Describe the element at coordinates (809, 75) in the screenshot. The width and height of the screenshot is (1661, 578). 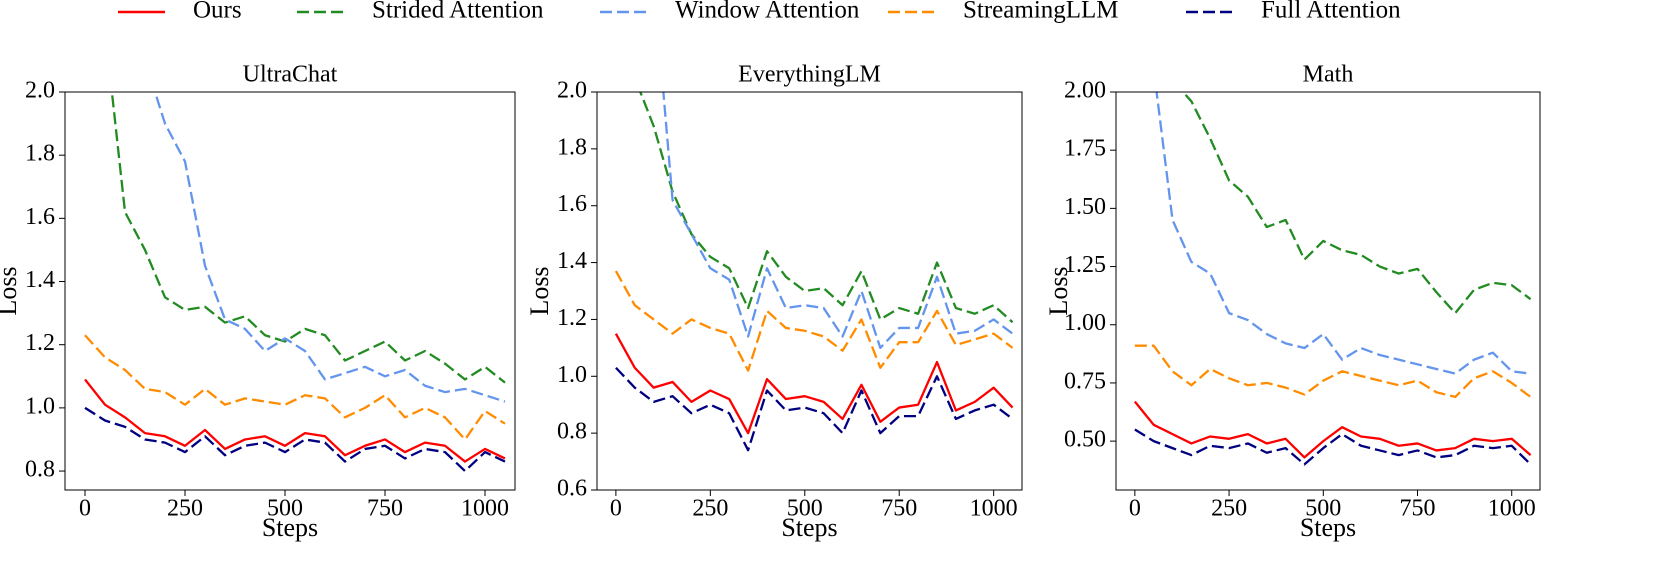
I see `chart-title: EverythingLM` at that location.